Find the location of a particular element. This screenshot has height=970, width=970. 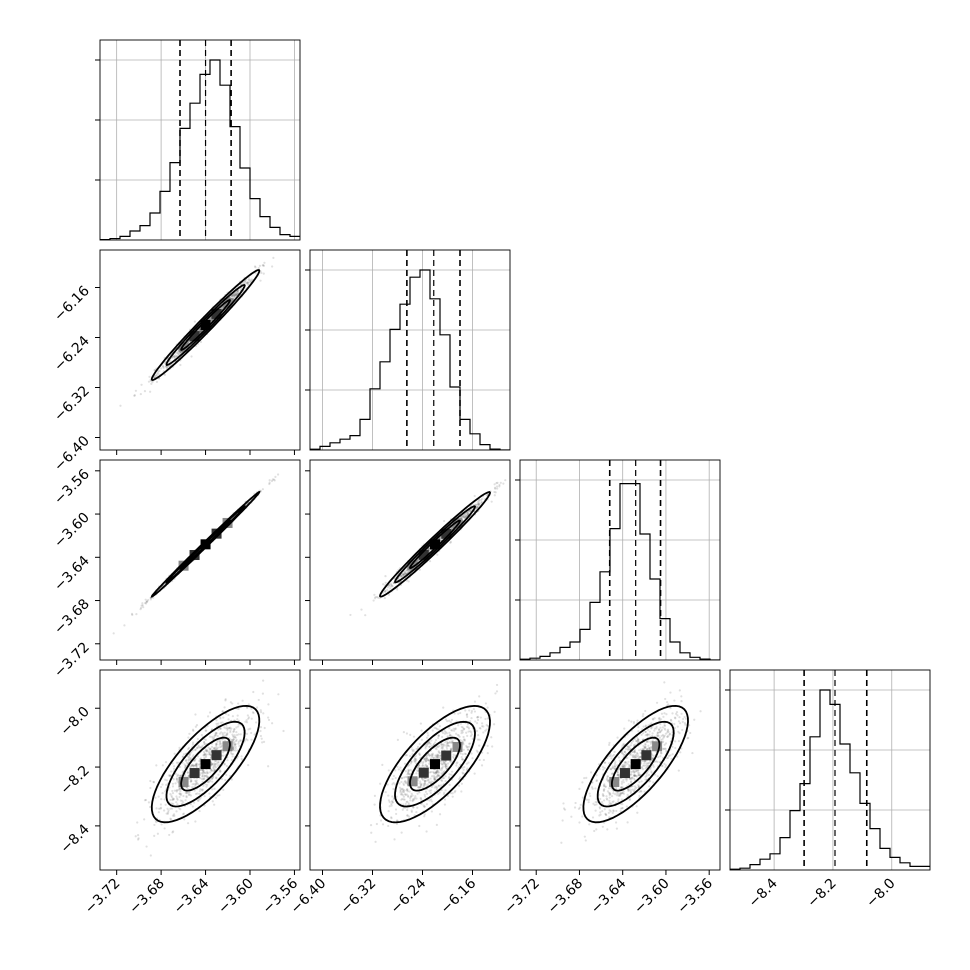

contour-line is located at coordinates (205, 764).